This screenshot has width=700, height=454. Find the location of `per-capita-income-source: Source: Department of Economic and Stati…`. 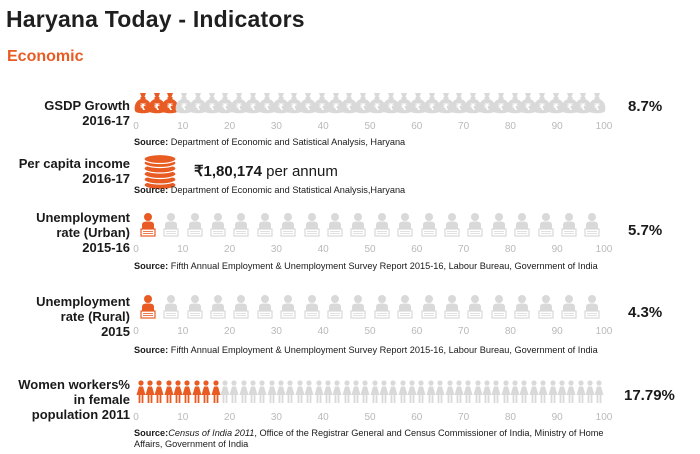

per-capita-income-source: Source: Department of Economic and Stati… is located at coordinates (270, 190).